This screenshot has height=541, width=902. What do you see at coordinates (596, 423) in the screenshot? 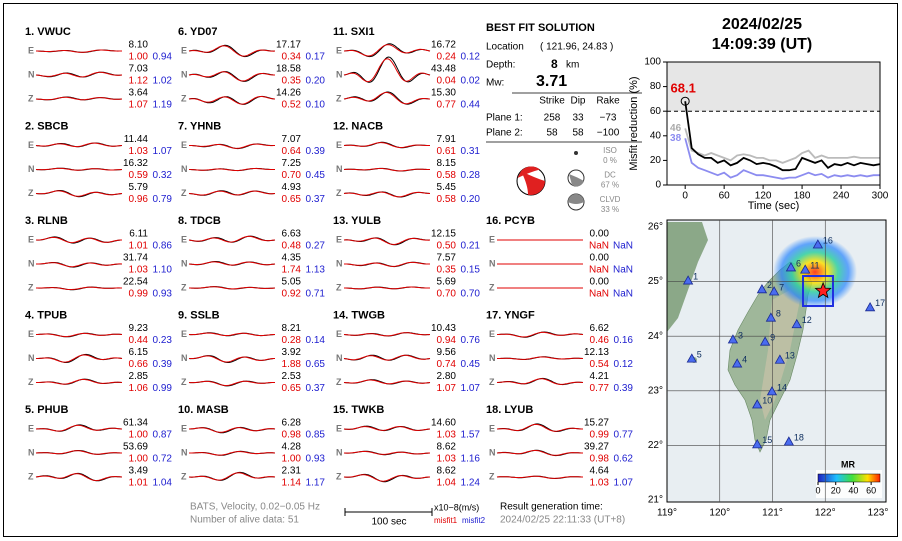
I see `amplitude: 15.27` at bounding box center [596, 423].